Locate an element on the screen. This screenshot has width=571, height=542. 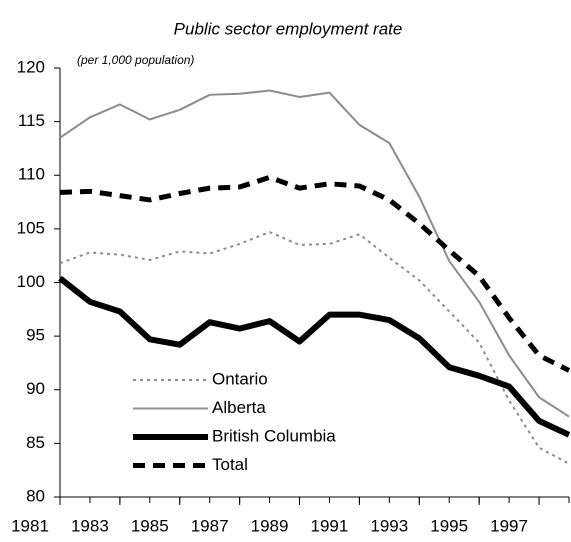
chart-subtitle: (per 1,000 population) is located at coordinates (135, 60).